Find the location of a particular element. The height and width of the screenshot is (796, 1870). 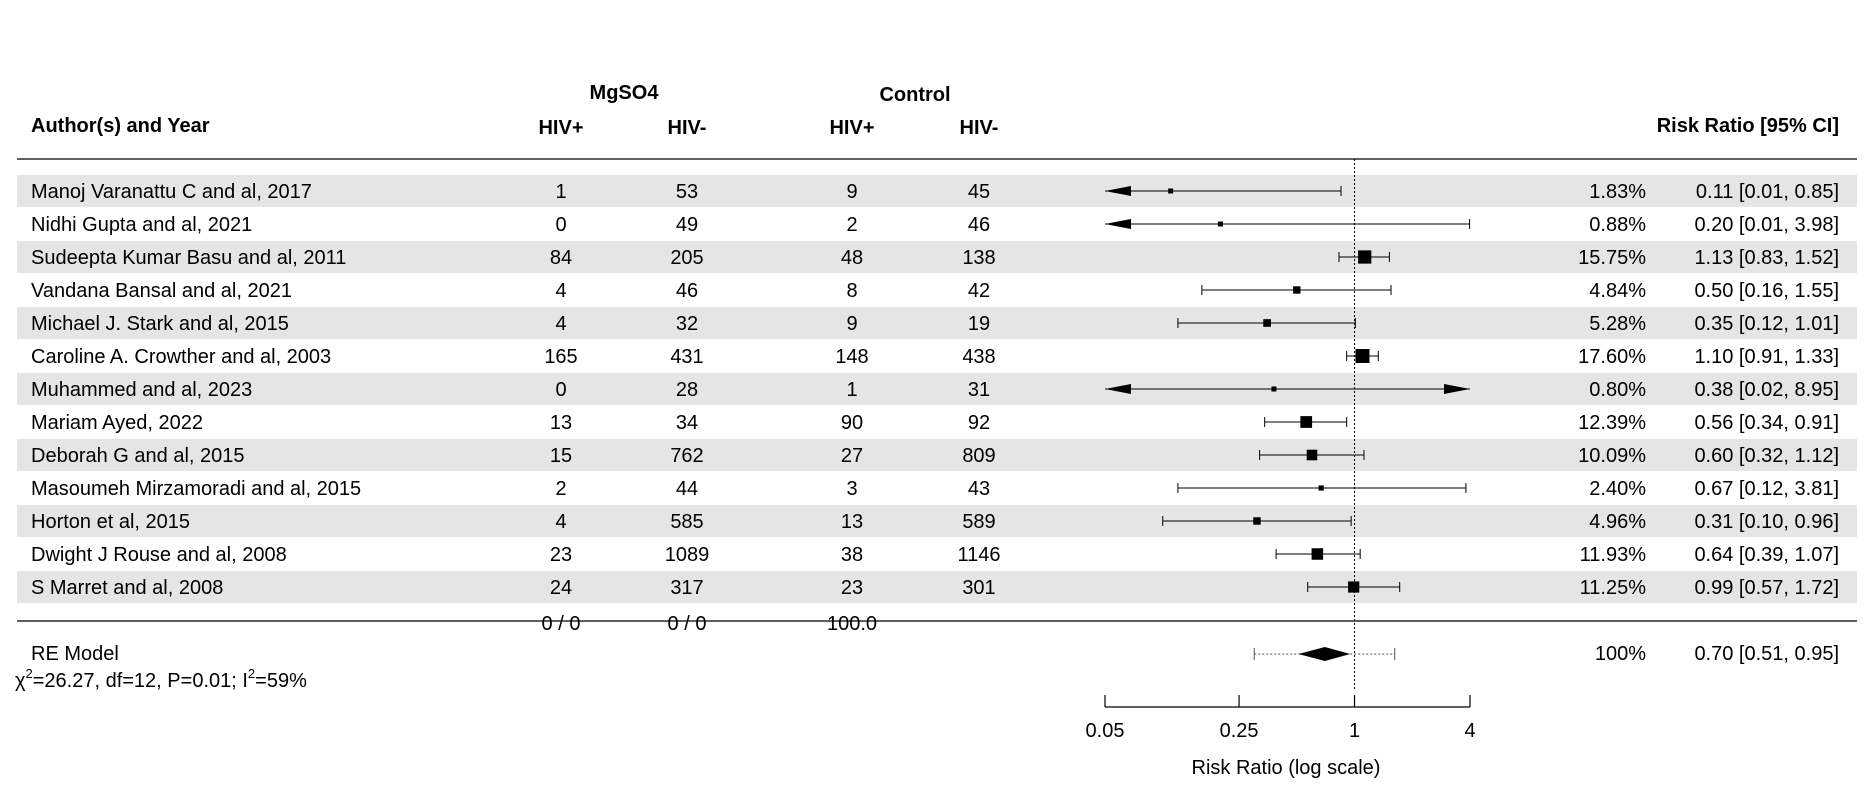

header-mg-hiv-neg: HIV- is located at coordinates (687, 128).